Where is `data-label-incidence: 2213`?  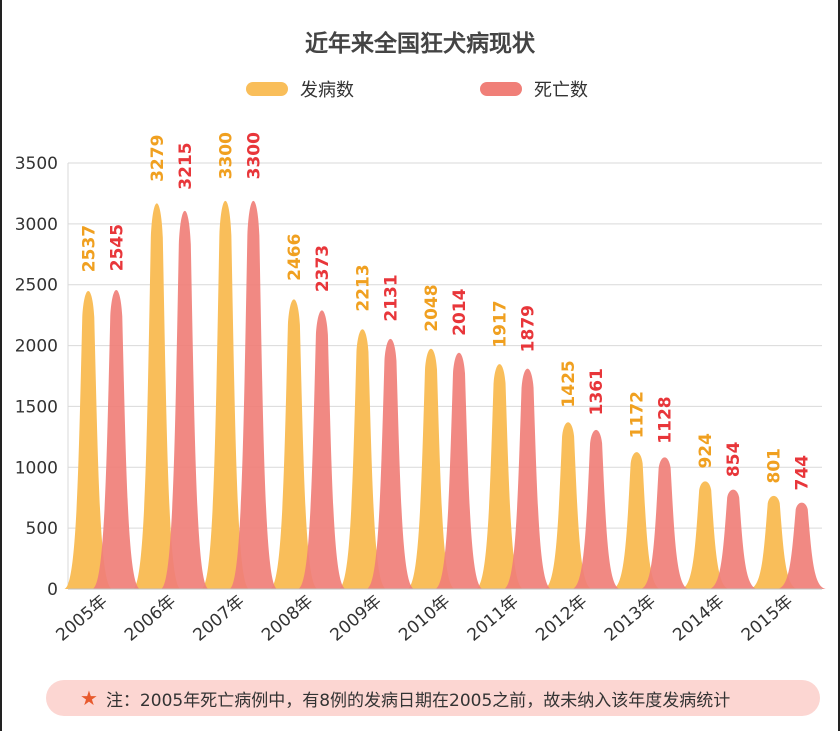
data-label-incidence: 2213 is located at coordinates (363, 287).